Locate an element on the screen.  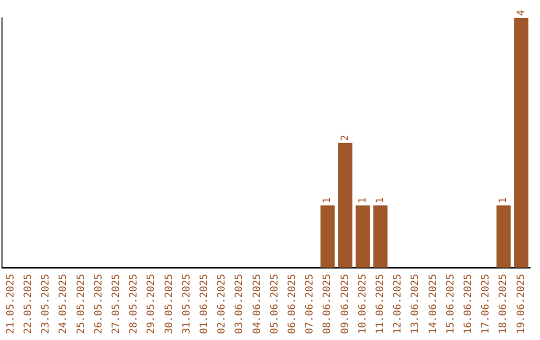
x-tick-label: 11.06.2025 is located at coordinates (380, 304).